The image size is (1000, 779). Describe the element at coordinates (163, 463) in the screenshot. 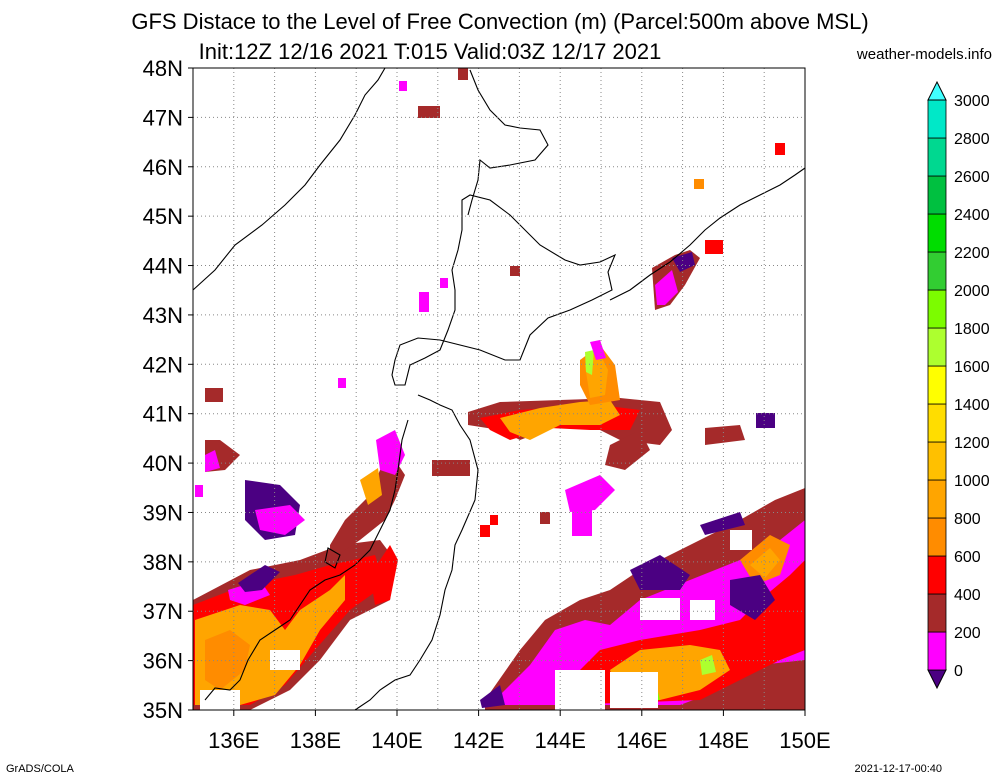

I see `lat-tick-label: 40N` at that location.